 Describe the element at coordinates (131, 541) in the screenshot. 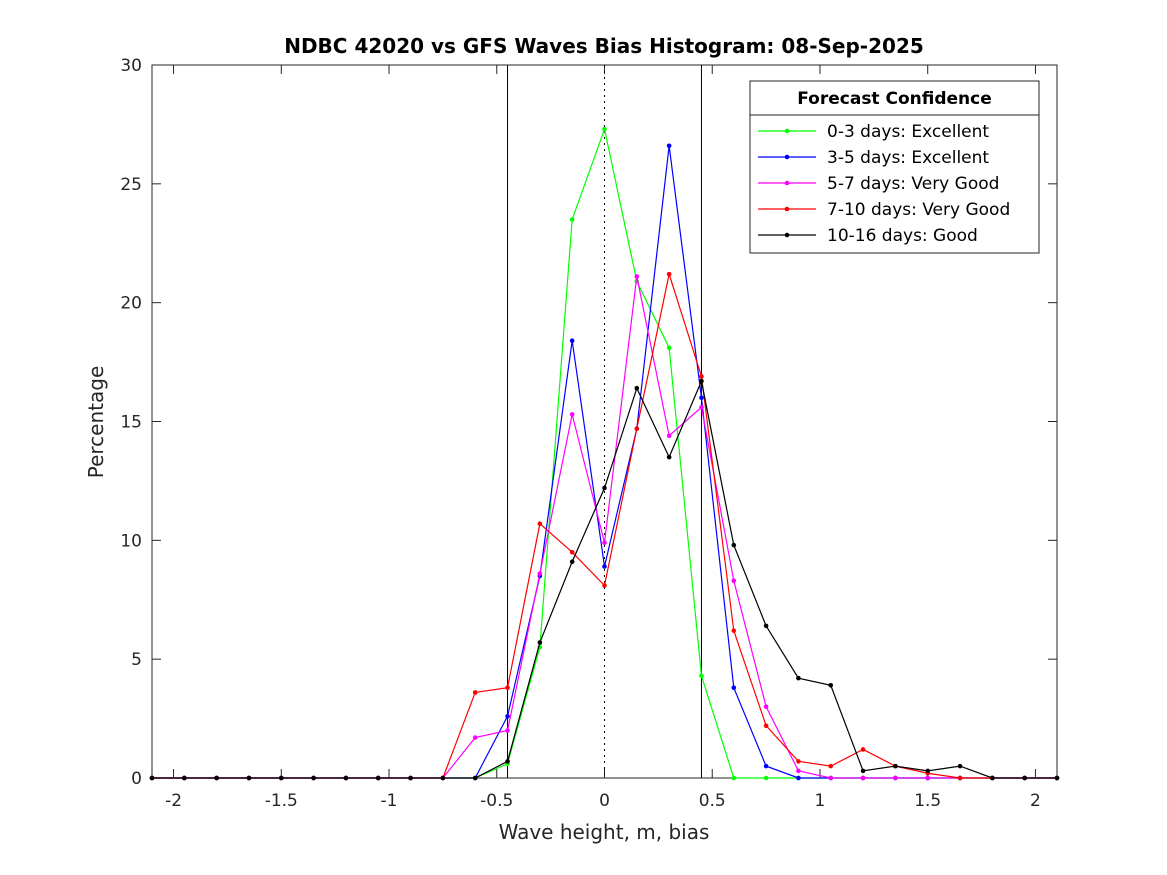

I see `y-tick-label: 10` at that location.